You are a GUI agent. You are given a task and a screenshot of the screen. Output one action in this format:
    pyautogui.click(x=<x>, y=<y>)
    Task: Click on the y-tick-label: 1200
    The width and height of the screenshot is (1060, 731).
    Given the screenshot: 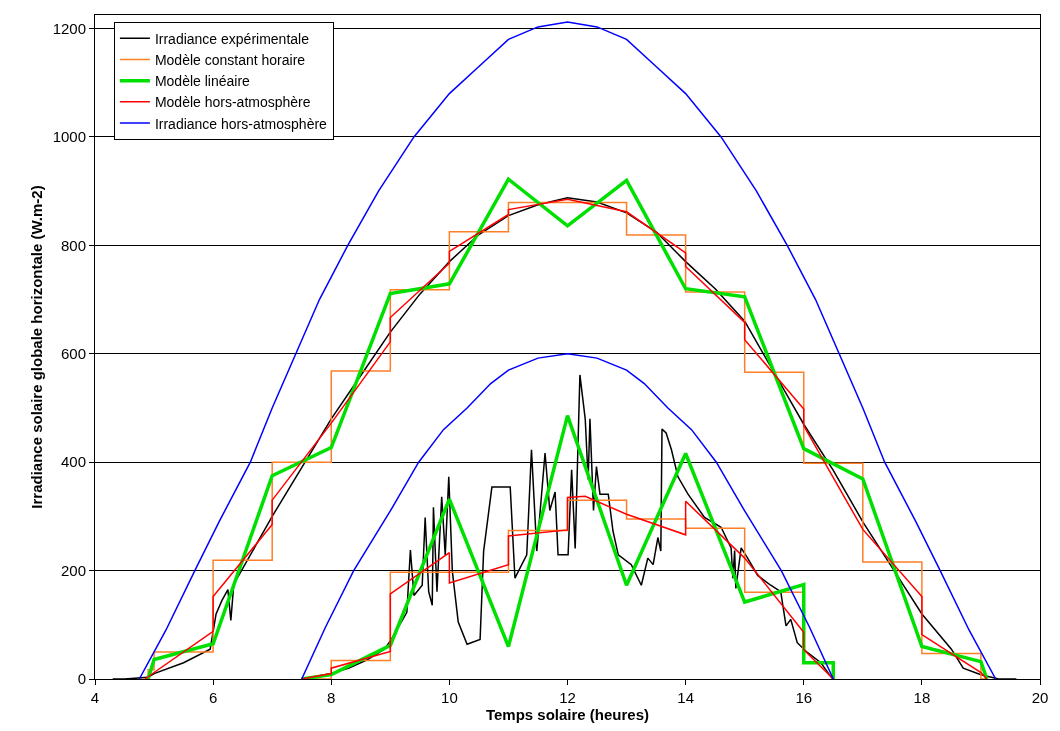 What is the action you would take?
    pyautogui.click(x=69, y=28)
    